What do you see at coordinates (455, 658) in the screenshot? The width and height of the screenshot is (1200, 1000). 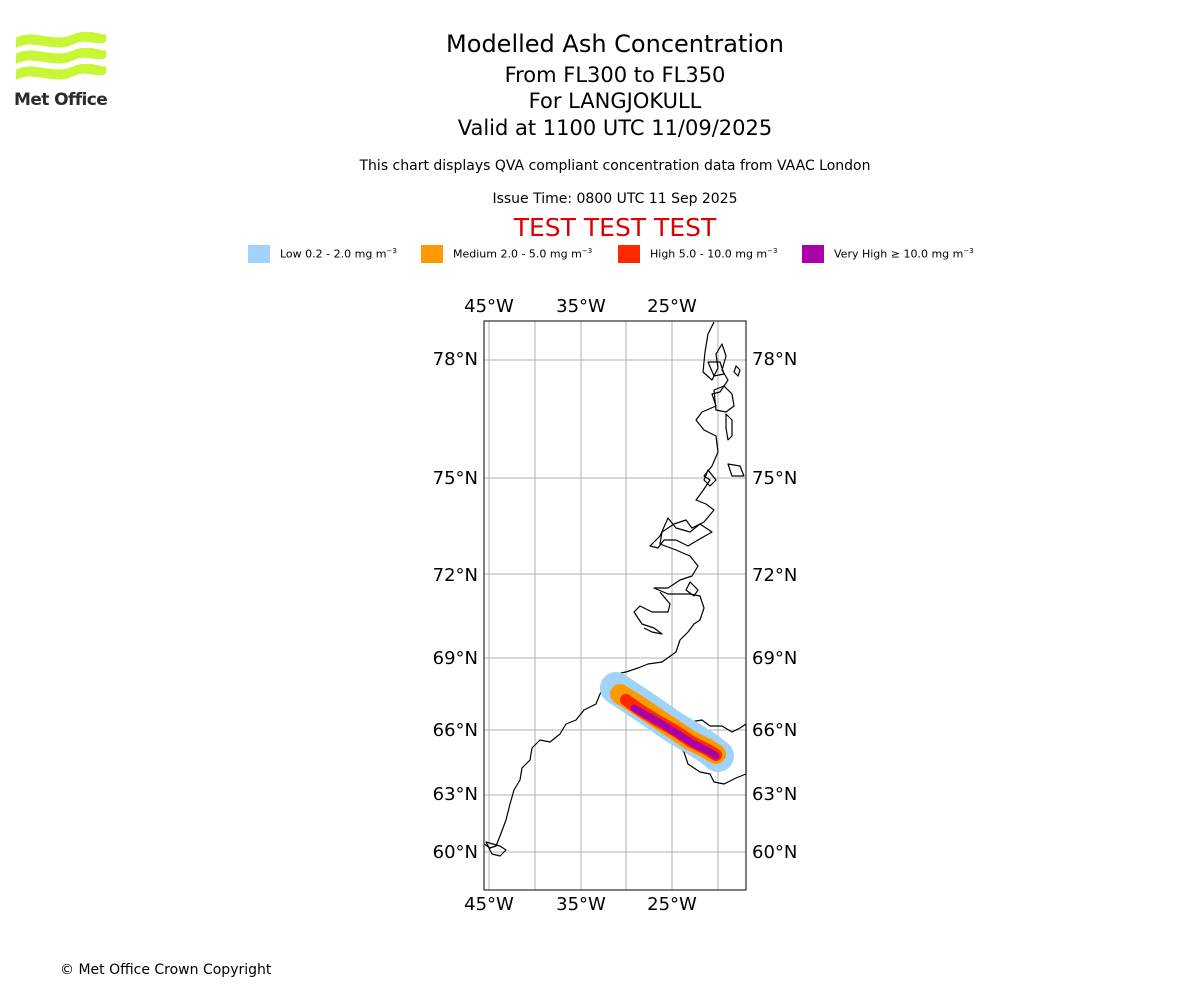 I see `left-lat-label-69n: 69°N` at bounding box center [455, 658].